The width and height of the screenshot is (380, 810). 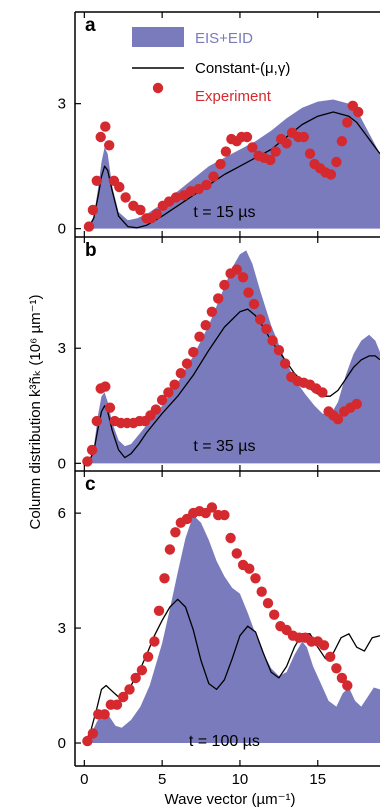 What do you see at coordinates (62, 513) in the screenshot?
I see `y-tick-label: 6` at bounding box center [62, 513].